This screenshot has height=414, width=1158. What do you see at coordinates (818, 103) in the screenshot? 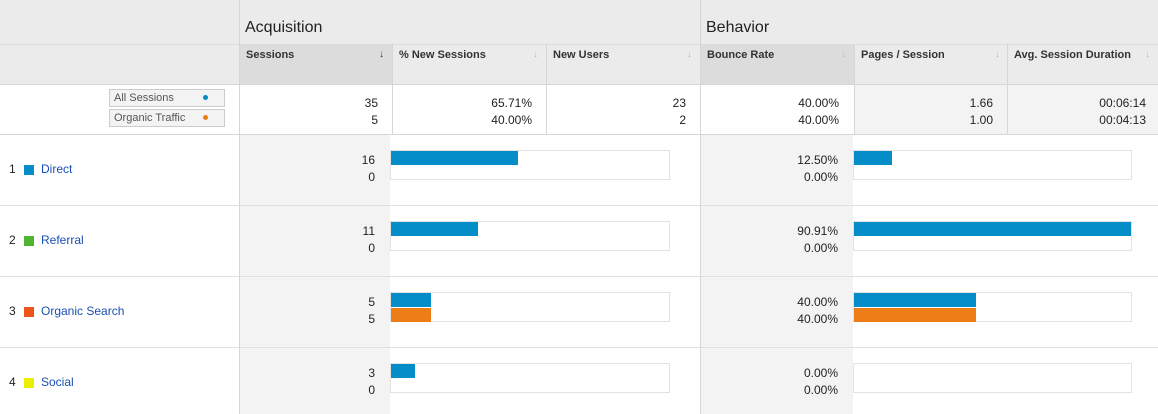
I see `total-bounce-rate-all: 40.00%` at bounding box center [818, 103].